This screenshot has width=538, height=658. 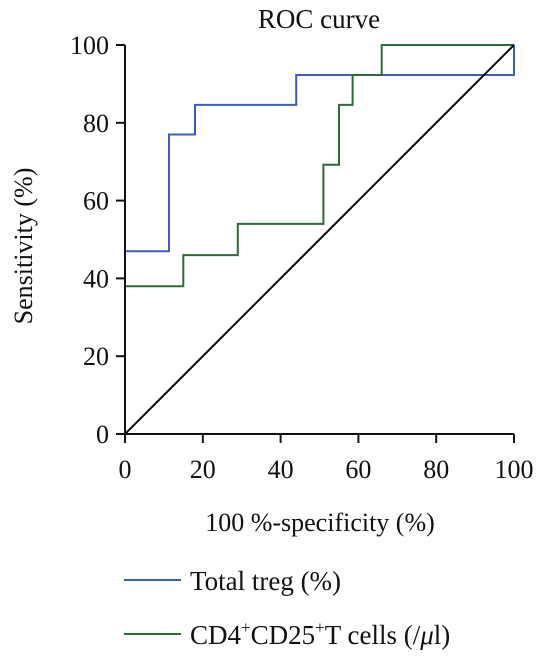 I want to click on x-tick-label: 0, so click(x=125, y=469).